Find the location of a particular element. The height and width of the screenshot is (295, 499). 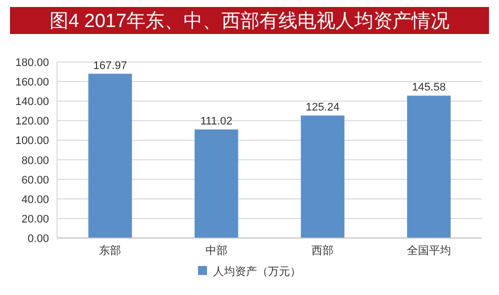

y-tick-label: 20.00 is located at coordinates (35, 219).